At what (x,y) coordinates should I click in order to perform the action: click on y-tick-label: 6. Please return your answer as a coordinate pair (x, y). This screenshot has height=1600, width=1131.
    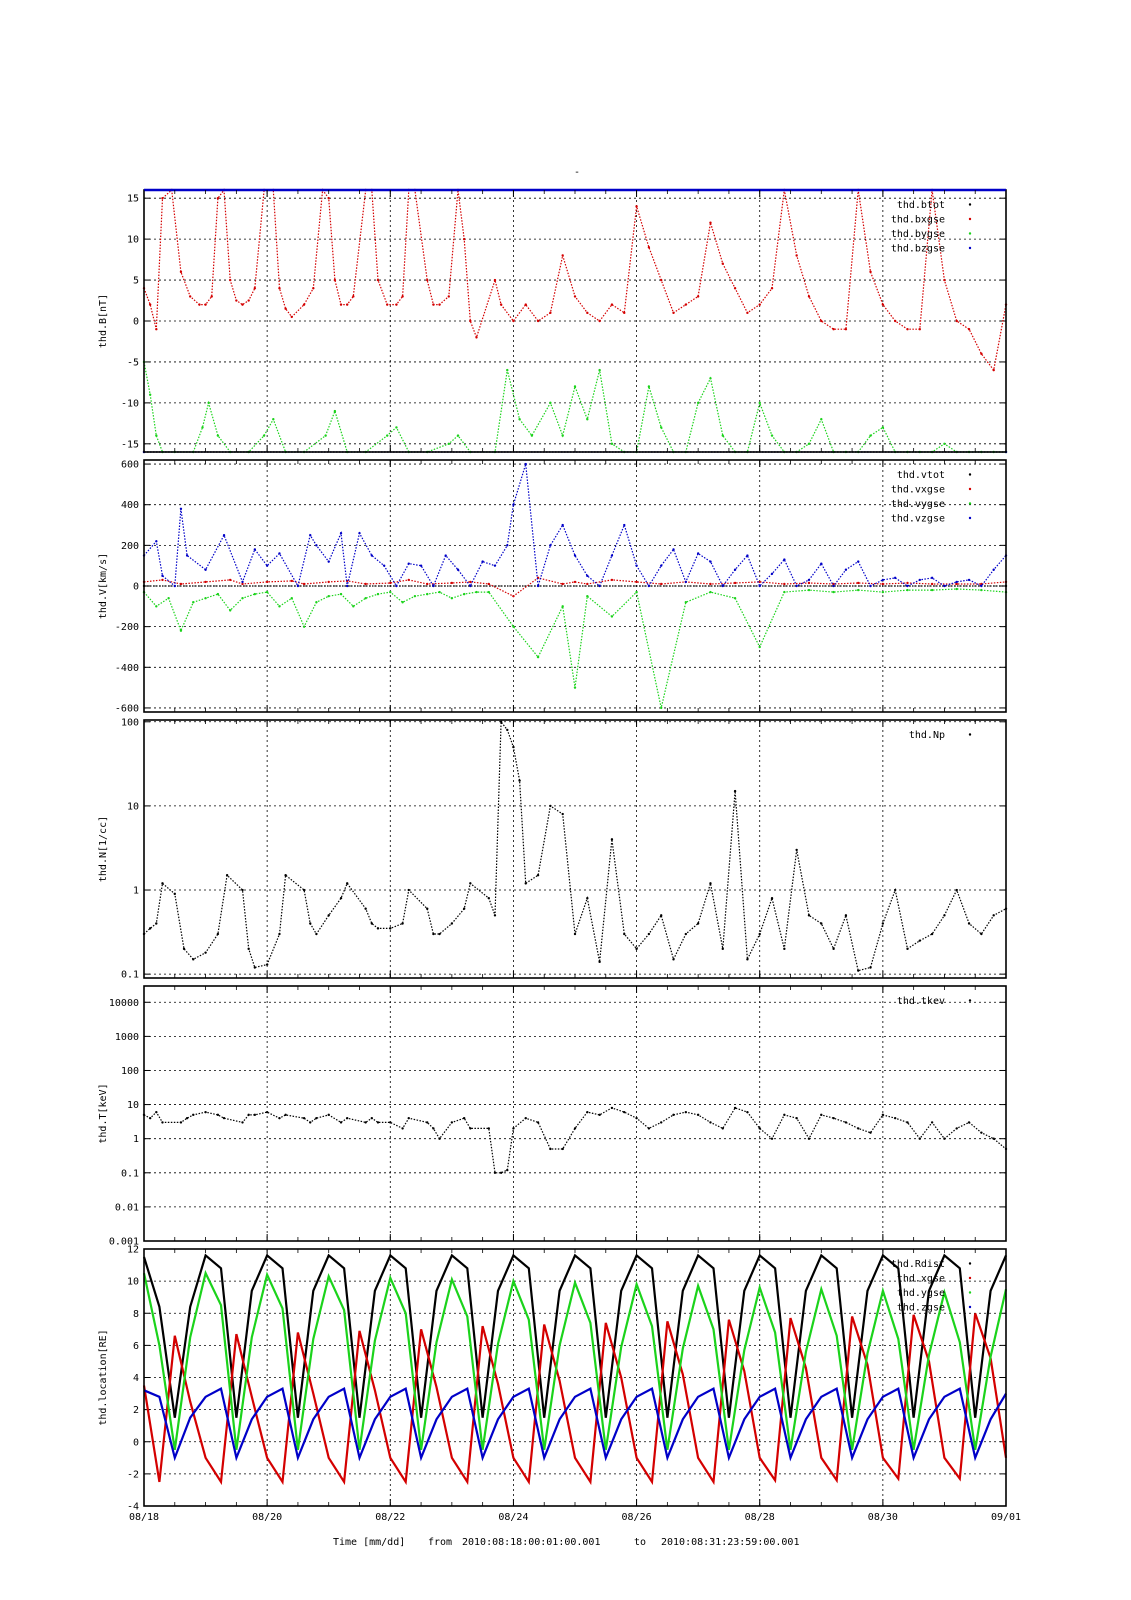
    Looking at the image, I should click on (136, 1346).